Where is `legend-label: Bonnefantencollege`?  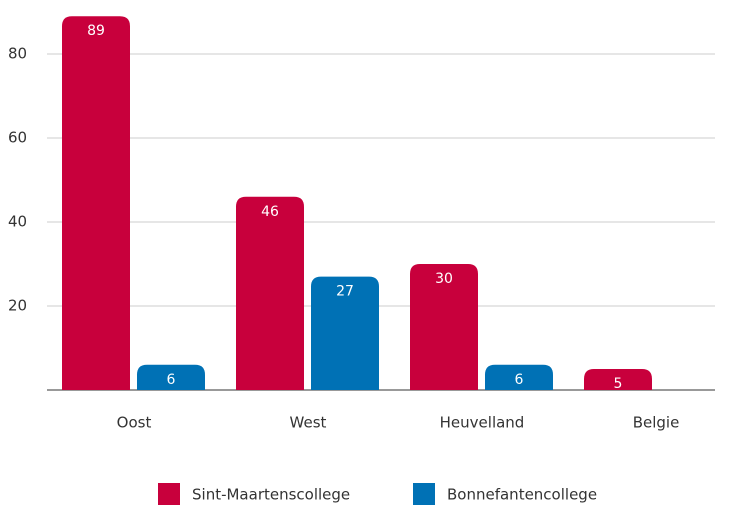
legend-label: Bonnefantencollege is located at coordinates (522, 495).